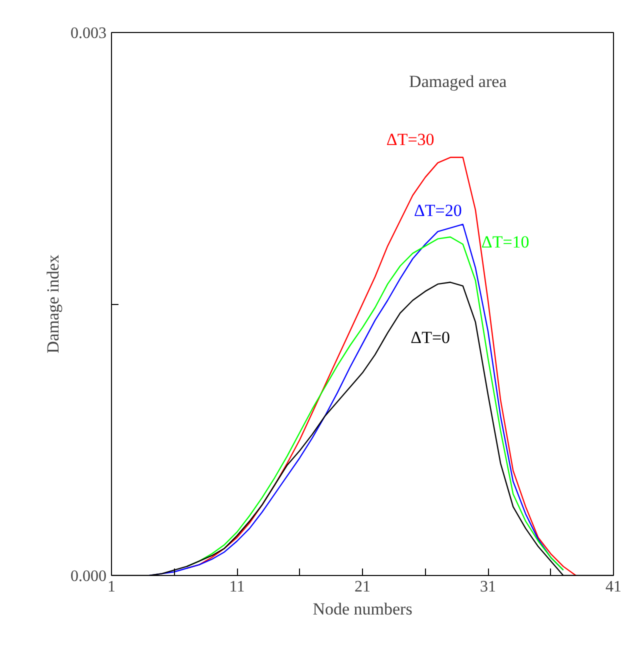 This screenshot has width=624, height=648. I want to click on x-tick-label: 21, so click(362, 587).